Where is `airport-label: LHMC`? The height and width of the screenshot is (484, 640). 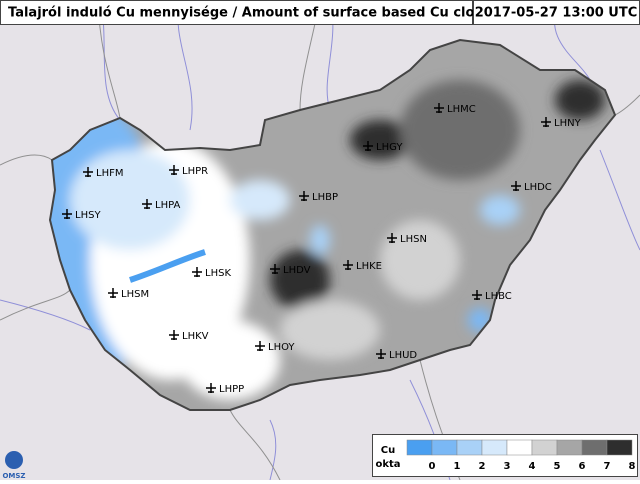 airport-label: LHMC is located at coordinates (461, 109).